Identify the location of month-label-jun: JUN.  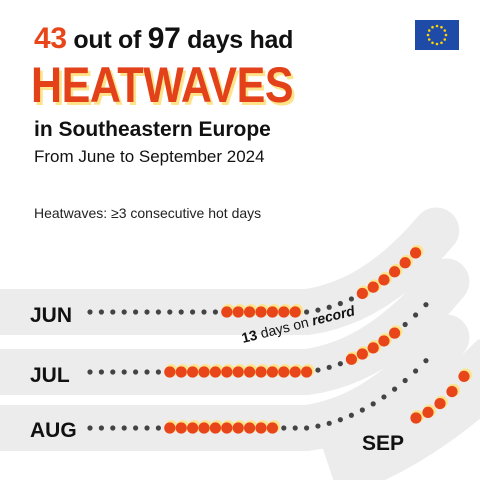
(51, 315).